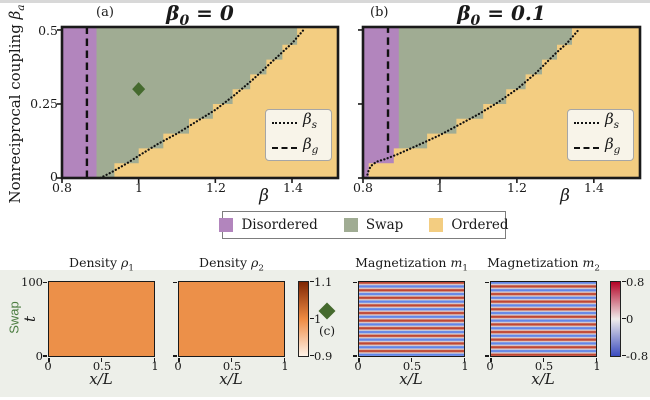  I want to click on density-cbar-tick-1p1: 1.1, so click(323, 282).